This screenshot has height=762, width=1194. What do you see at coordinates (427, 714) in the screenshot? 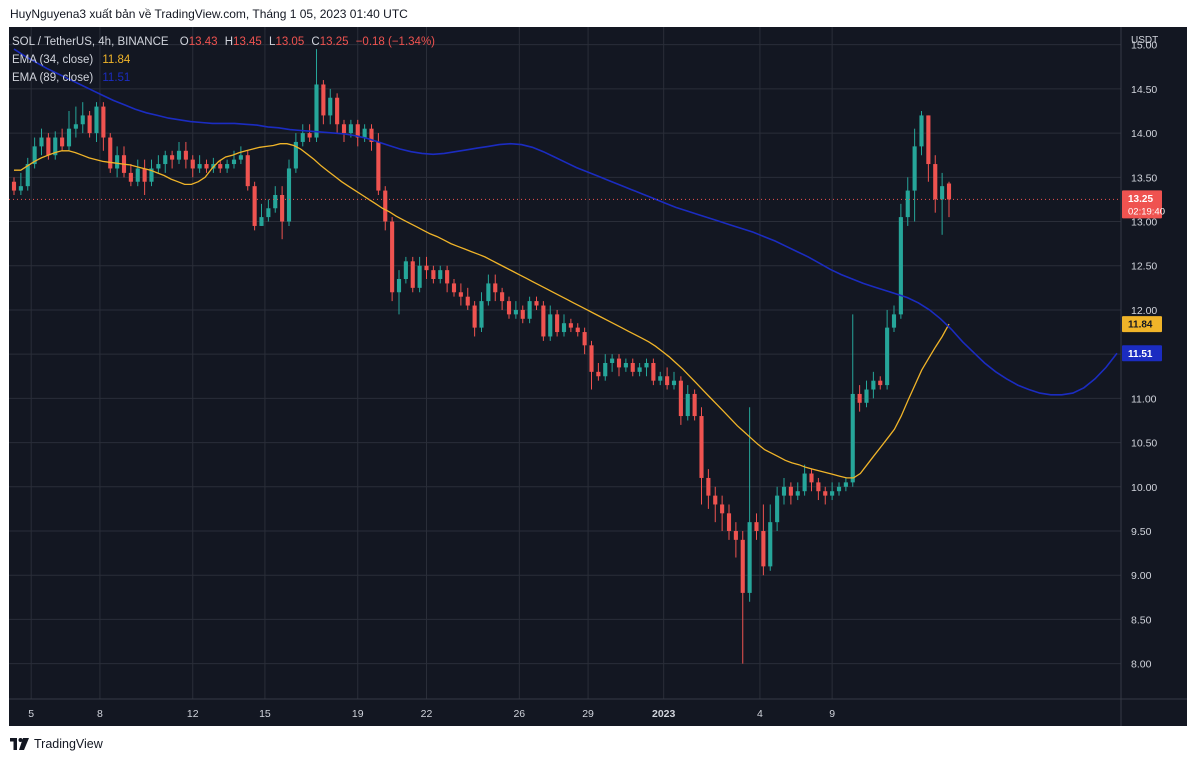
I see `time-tick-label: 22` at bounding box center [427, 714].